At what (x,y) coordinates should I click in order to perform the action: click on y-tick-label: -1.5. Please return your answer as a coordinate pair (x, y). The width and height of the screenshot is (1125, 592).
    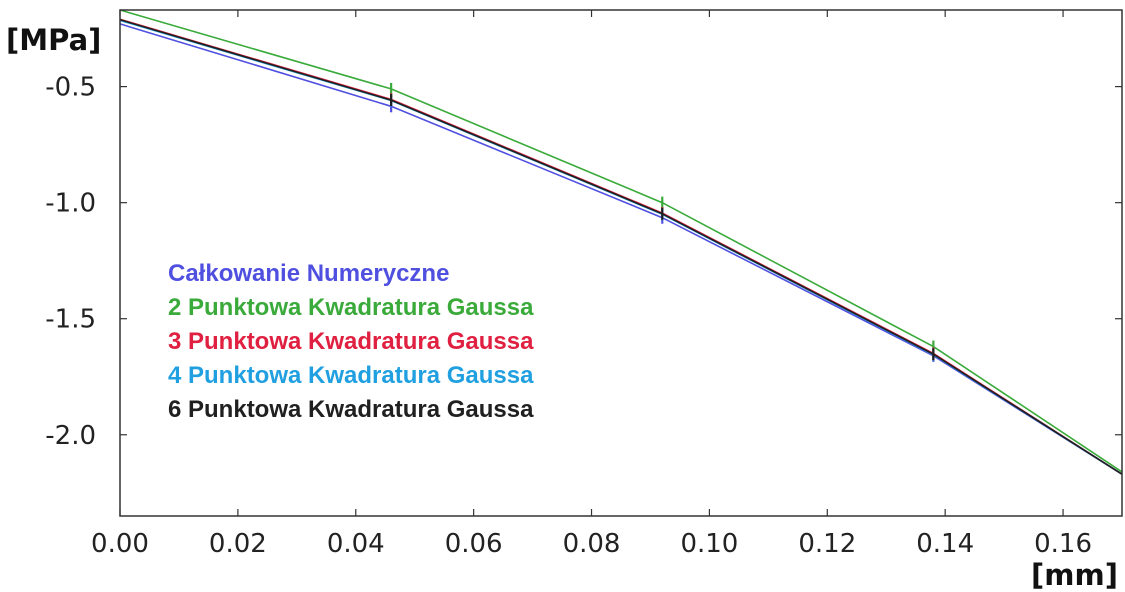
    Looking at the image, I should click on (70, 320).